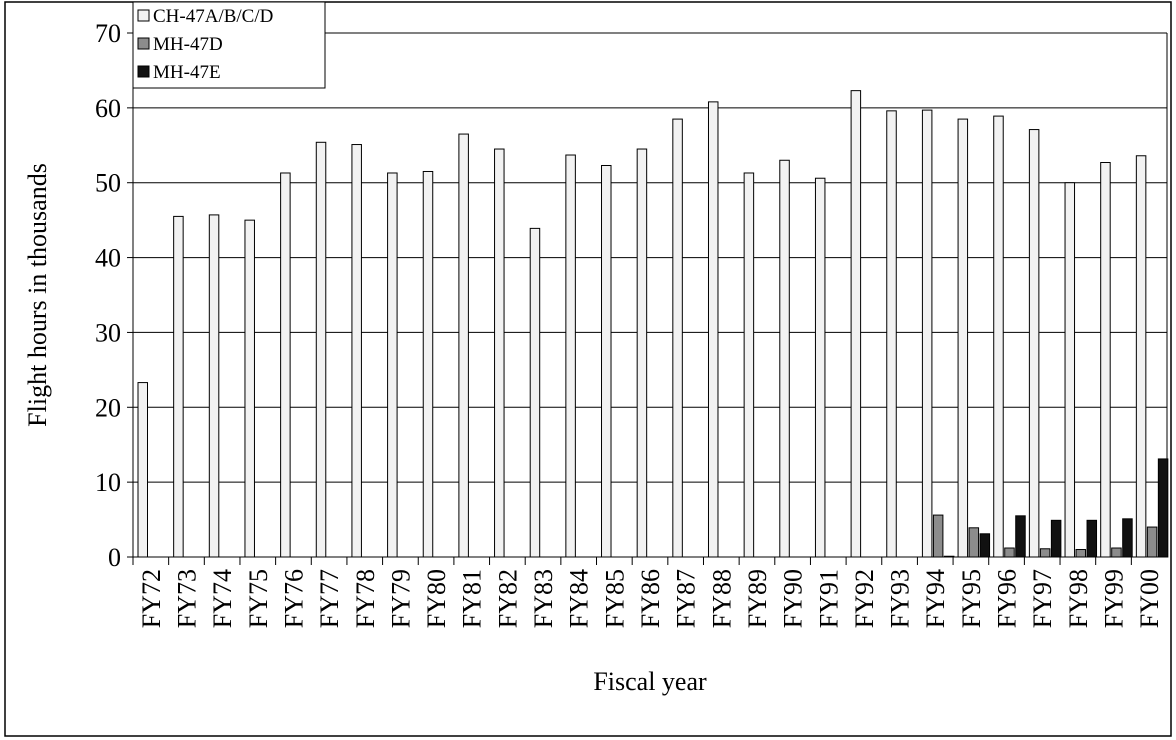  Describe the element at coordinates (436, 598) in the screenshot. I see `x-tick-label: FY80` at that location.